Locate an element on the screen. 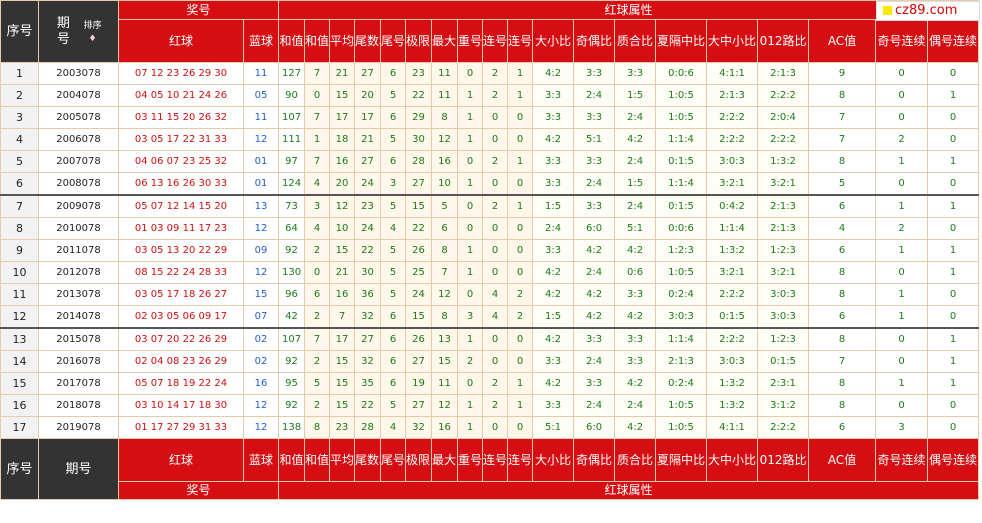  logo-text: cz89.com is located at coordinates (926, 10).